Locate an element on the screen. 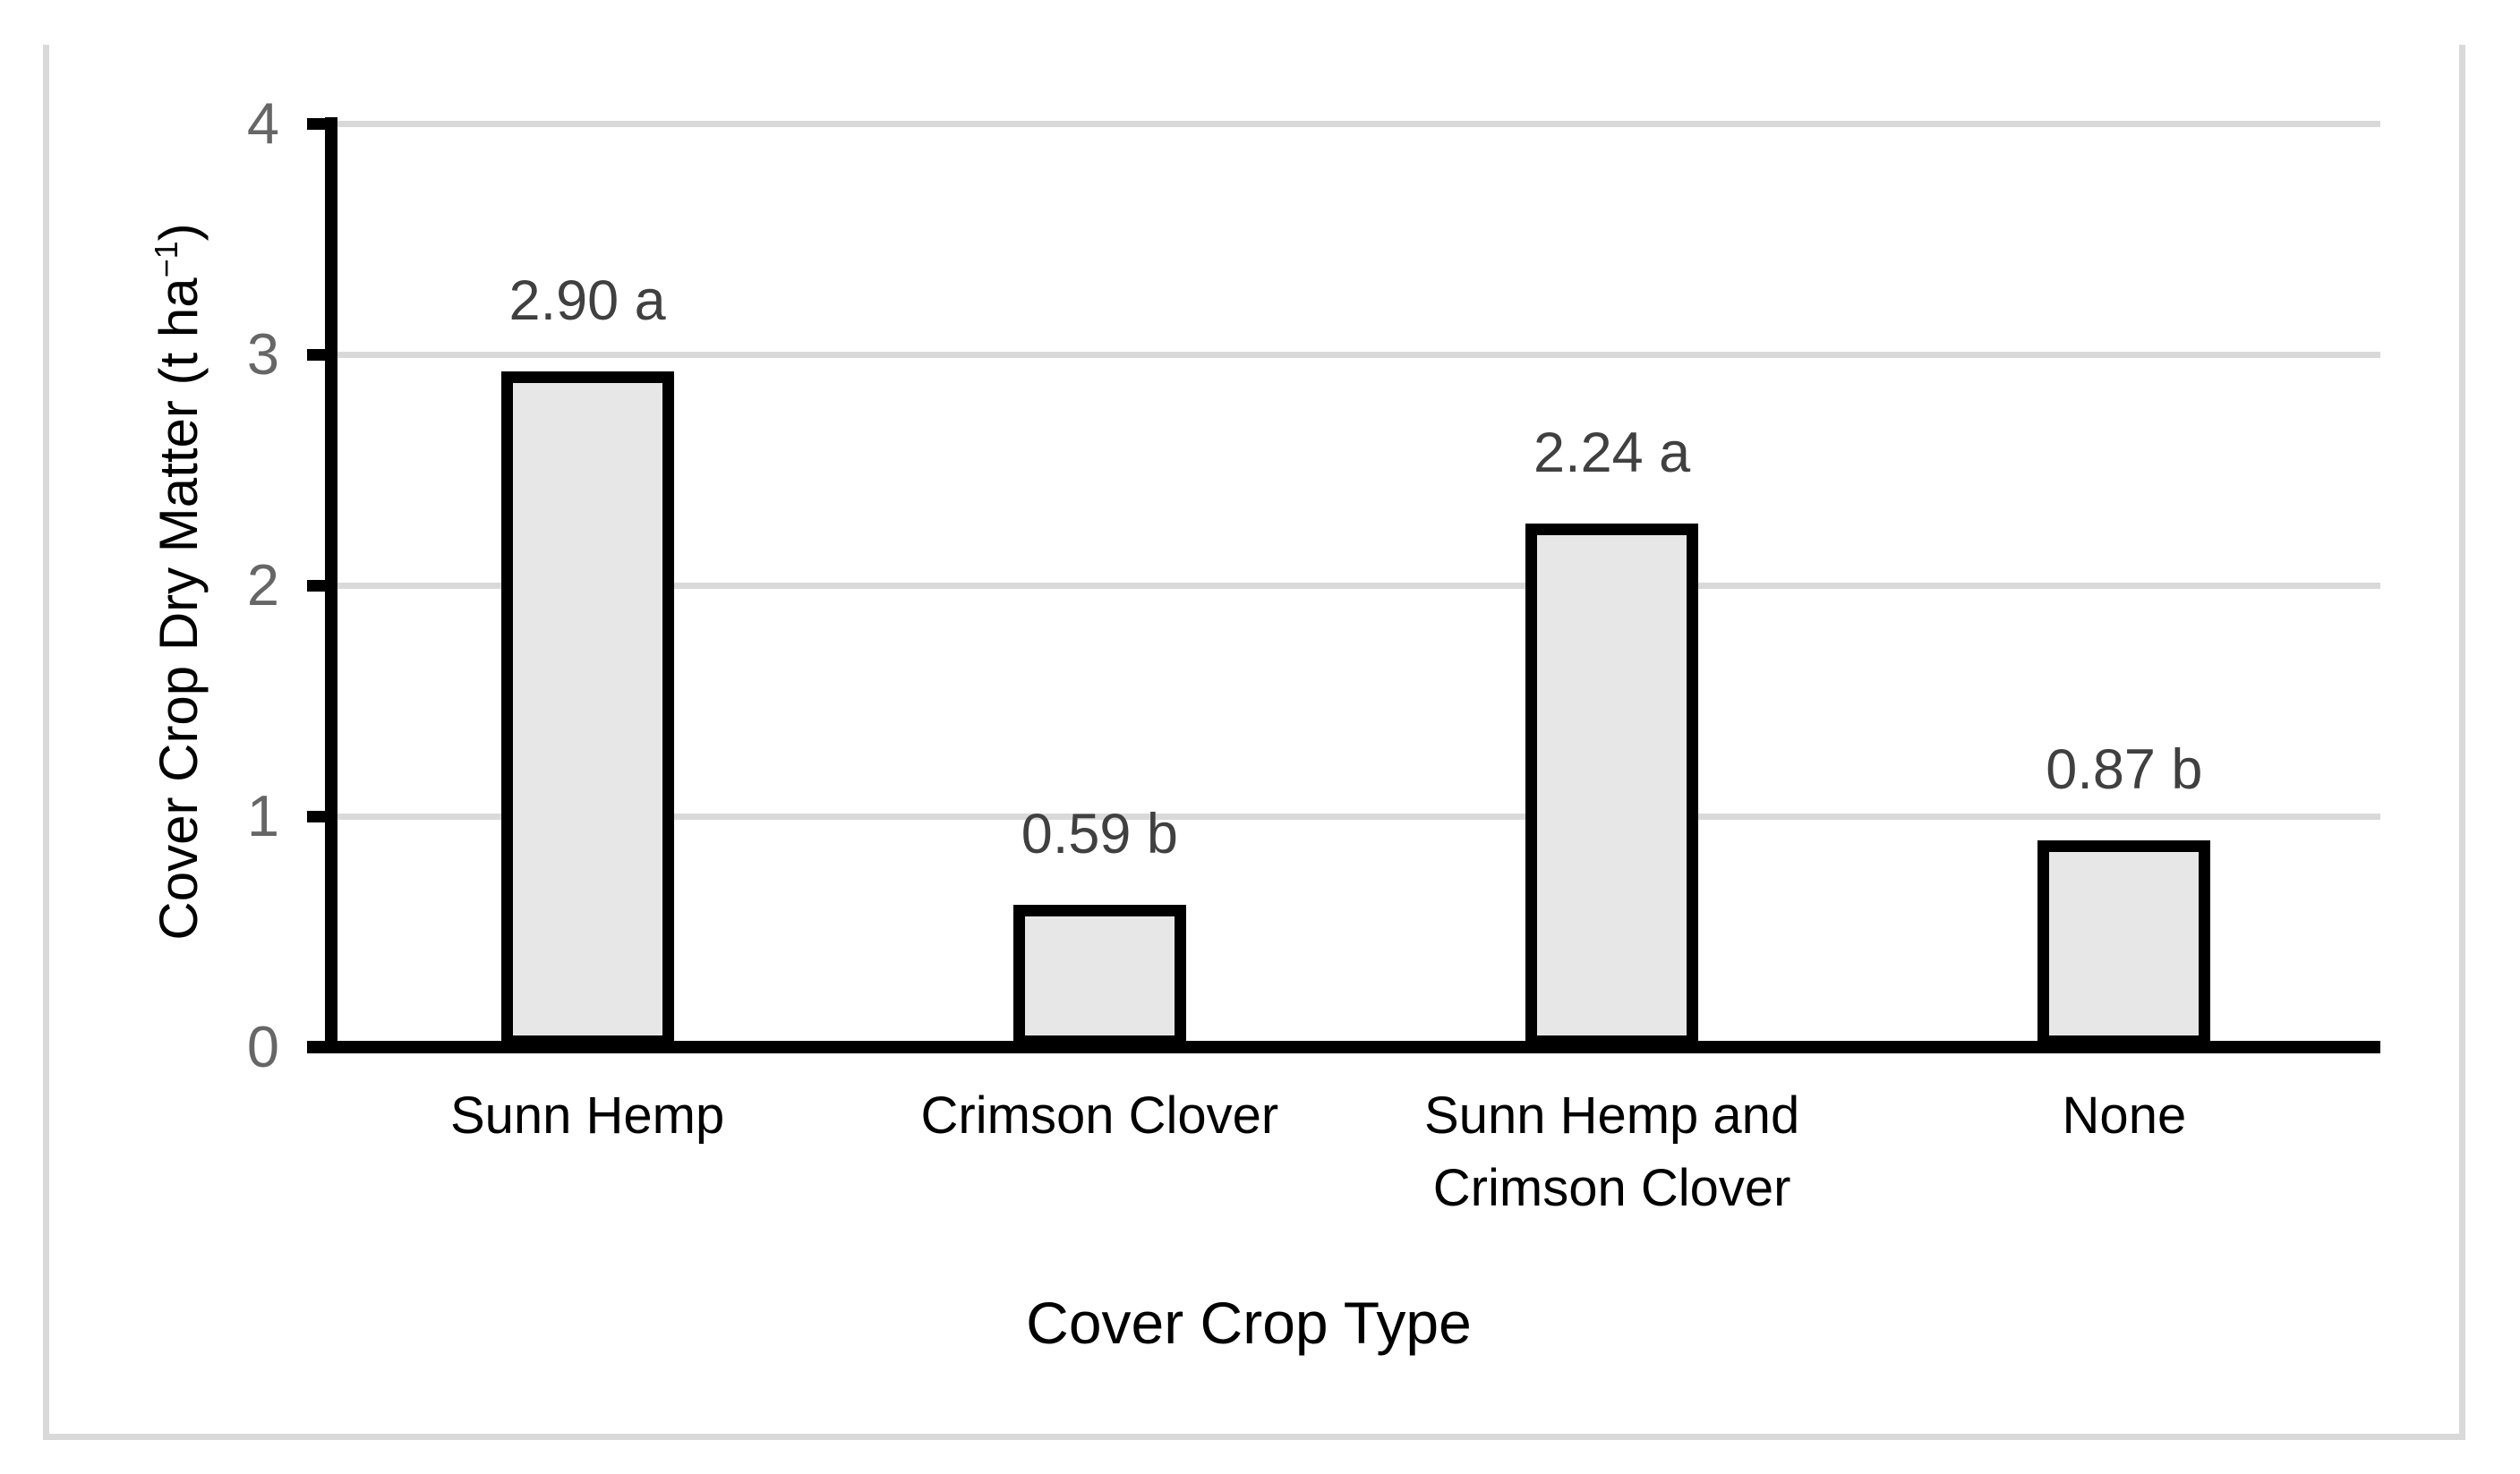 Image resolution: width=2520 pixels, height=1474 pixels. y-axis-title-superscript: −1 is located at coordinates (166, 259).